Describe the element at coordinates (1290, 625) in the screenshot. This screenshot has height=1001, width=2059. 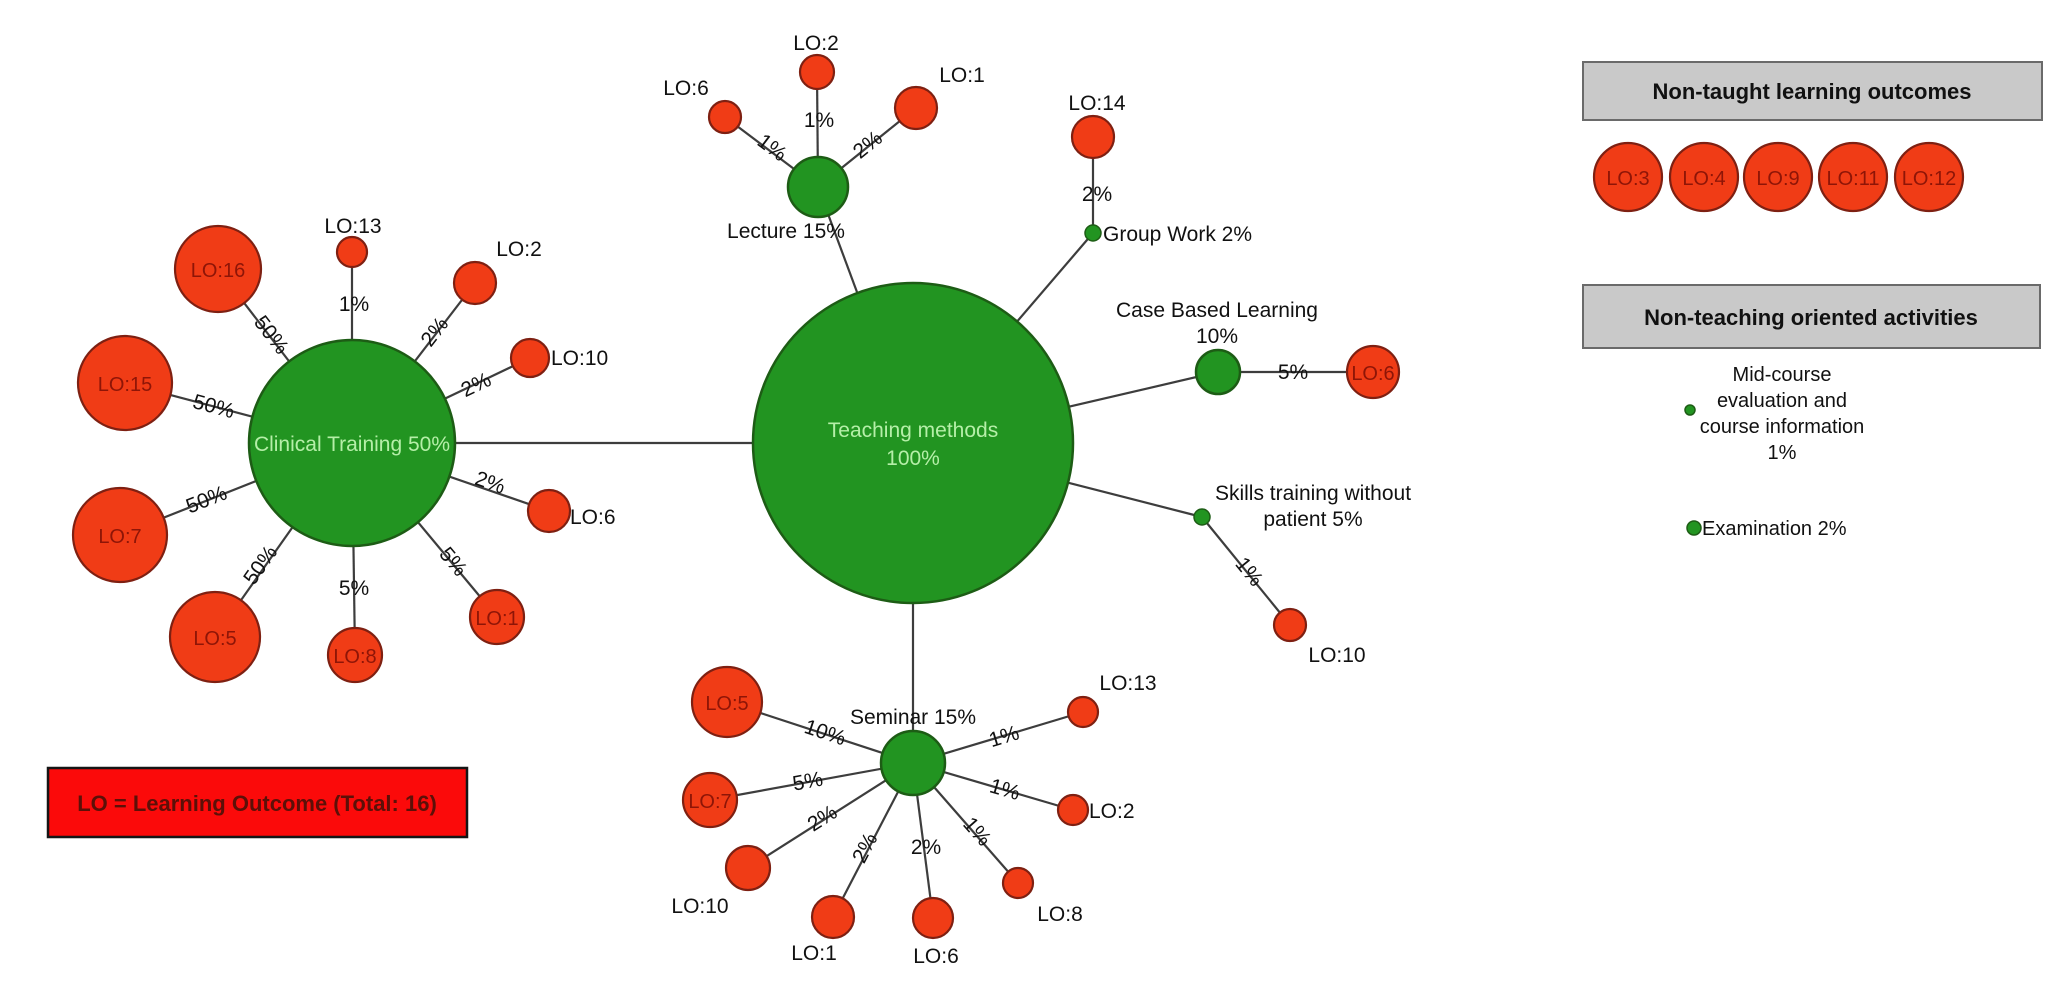
I see `node-sk_lo10` at that location.